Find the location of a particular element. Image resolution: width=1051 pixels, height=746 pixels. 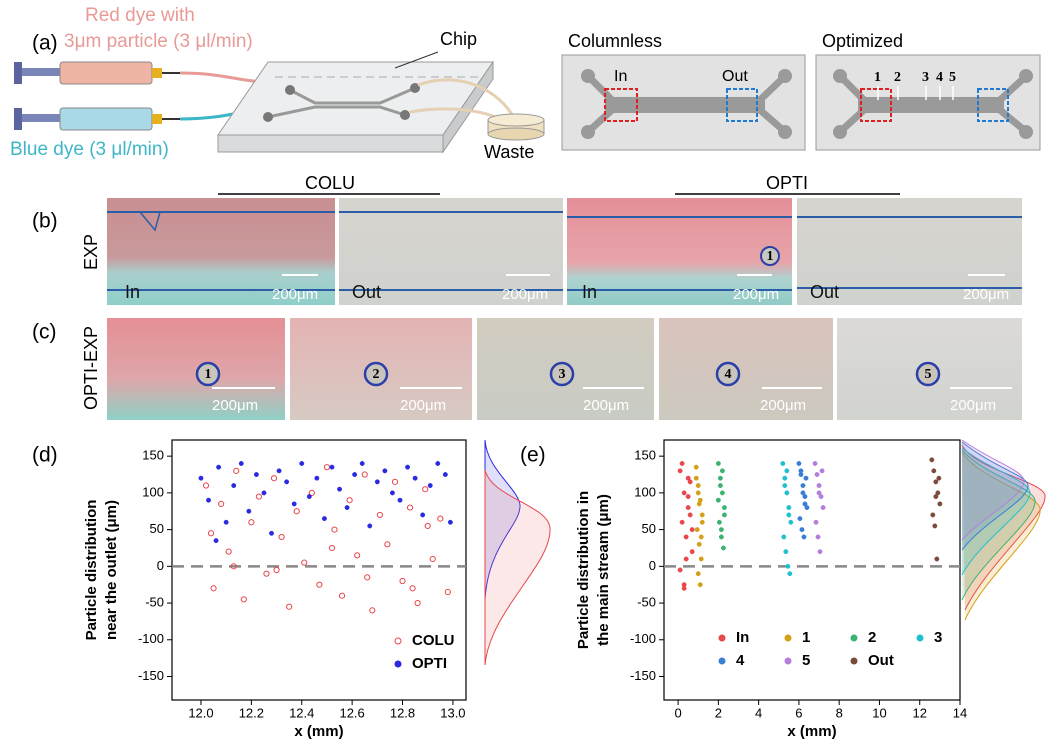

blue-dye-label: Blue dye (3 μl/min) is located at coordinates (89, 149).